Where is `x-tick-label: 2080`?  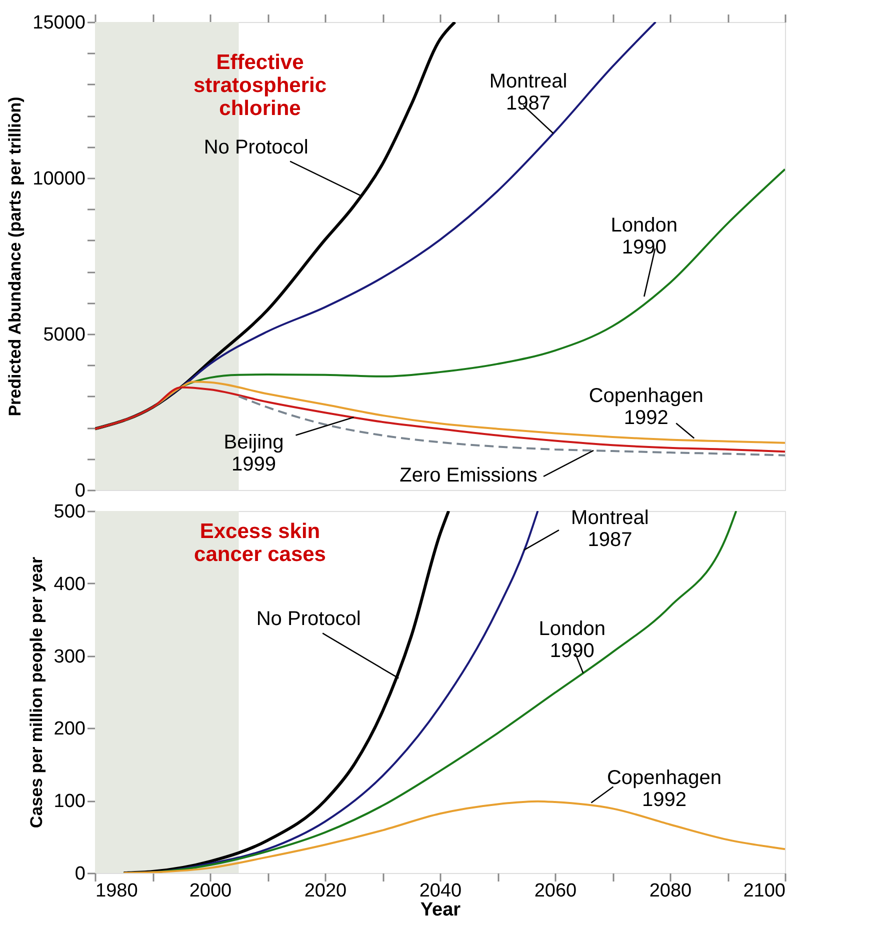 x-tick-label: 2080 is located at coordinates (670, 891).